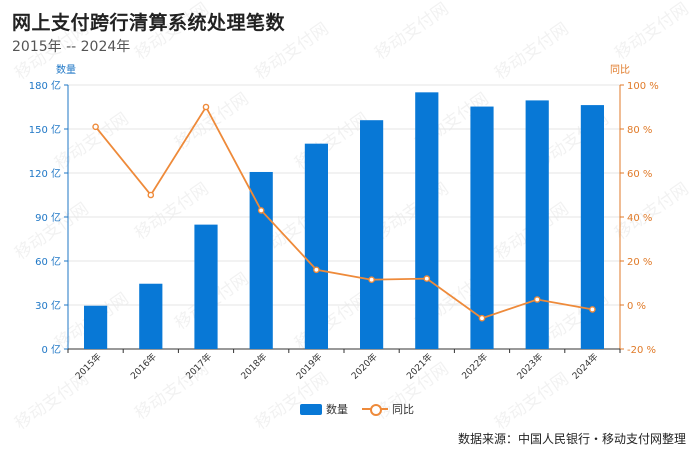 The image size is (700, 457). What do you see at coordinates (571, 439) in the screenshot?
I see `data-source: 数据来源：中国人民银行・移动支付网整理` at bounding box center [571, 439].